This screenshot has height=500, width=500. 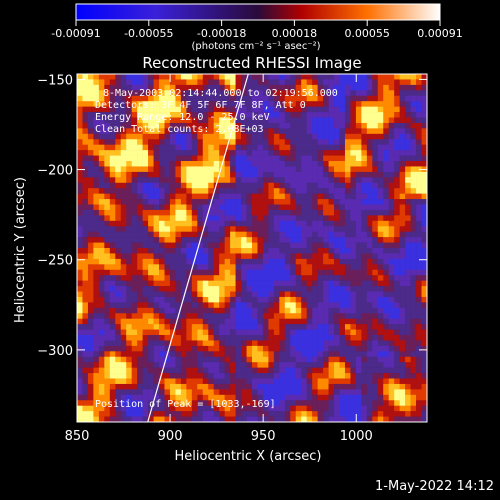 I want to click on colorbar-label: (photons cm⁻² s⁻¹ asec⁻²), so click(x=255, y=46).